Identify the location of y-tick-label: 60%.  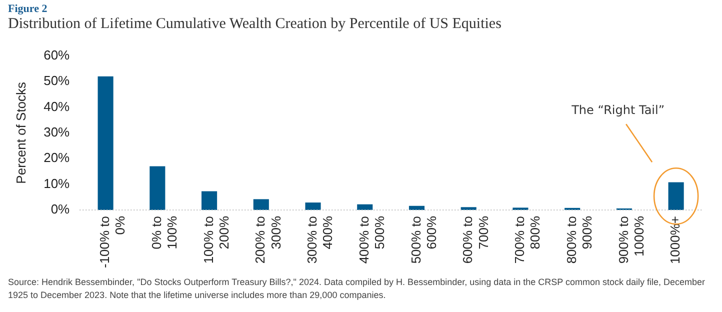
(57, 54).